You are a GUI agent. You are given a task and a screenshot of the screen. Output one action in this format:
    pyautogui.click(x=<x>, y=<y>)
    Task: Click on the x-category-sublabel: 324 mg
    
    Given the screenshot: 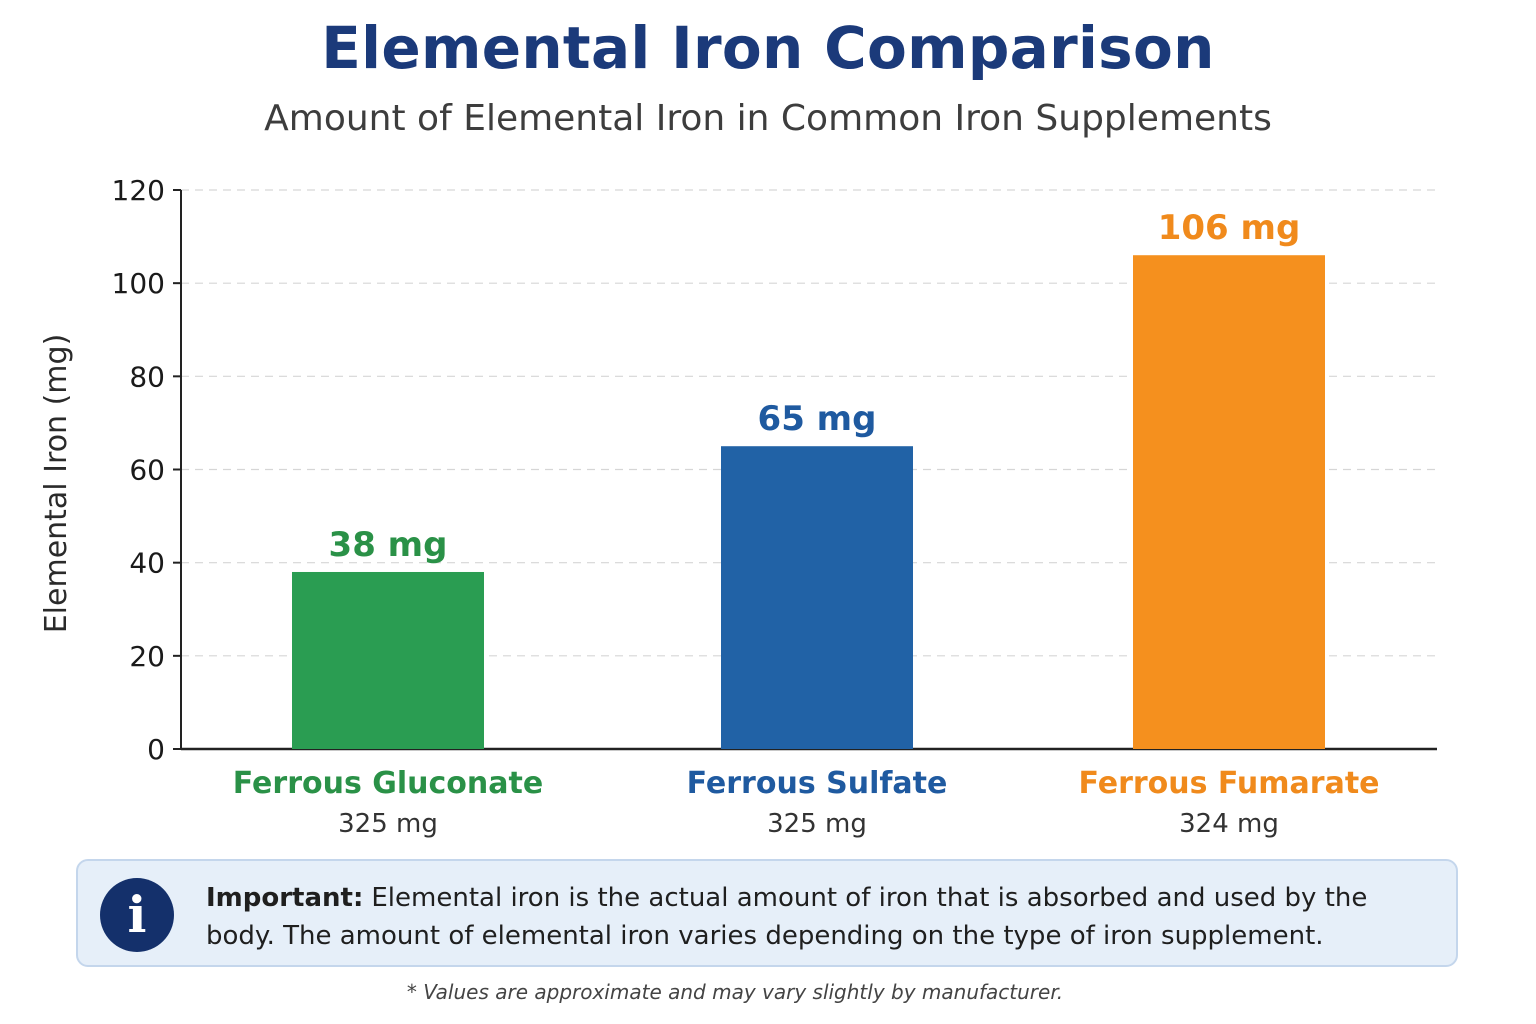 What is the action you would take?
    pyautogui.click(x=1229, y=824)
    